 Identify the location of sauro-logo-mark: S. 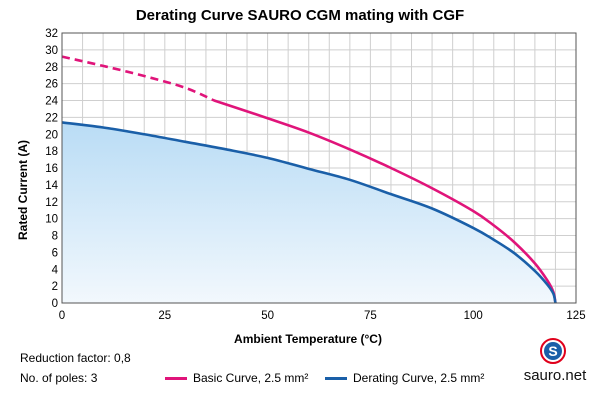
(553, 351).